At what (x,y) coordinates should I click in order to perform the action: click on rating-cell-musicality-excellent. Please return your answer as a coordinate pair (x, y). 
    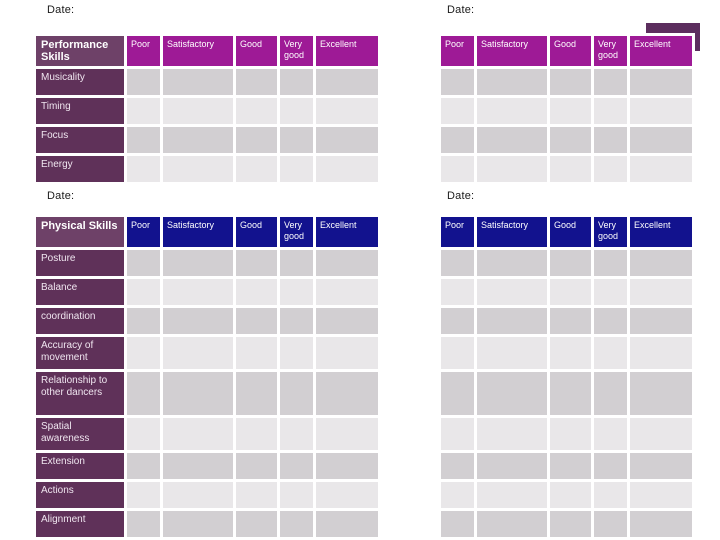
    Looking at the image, I should click on (347, 82).